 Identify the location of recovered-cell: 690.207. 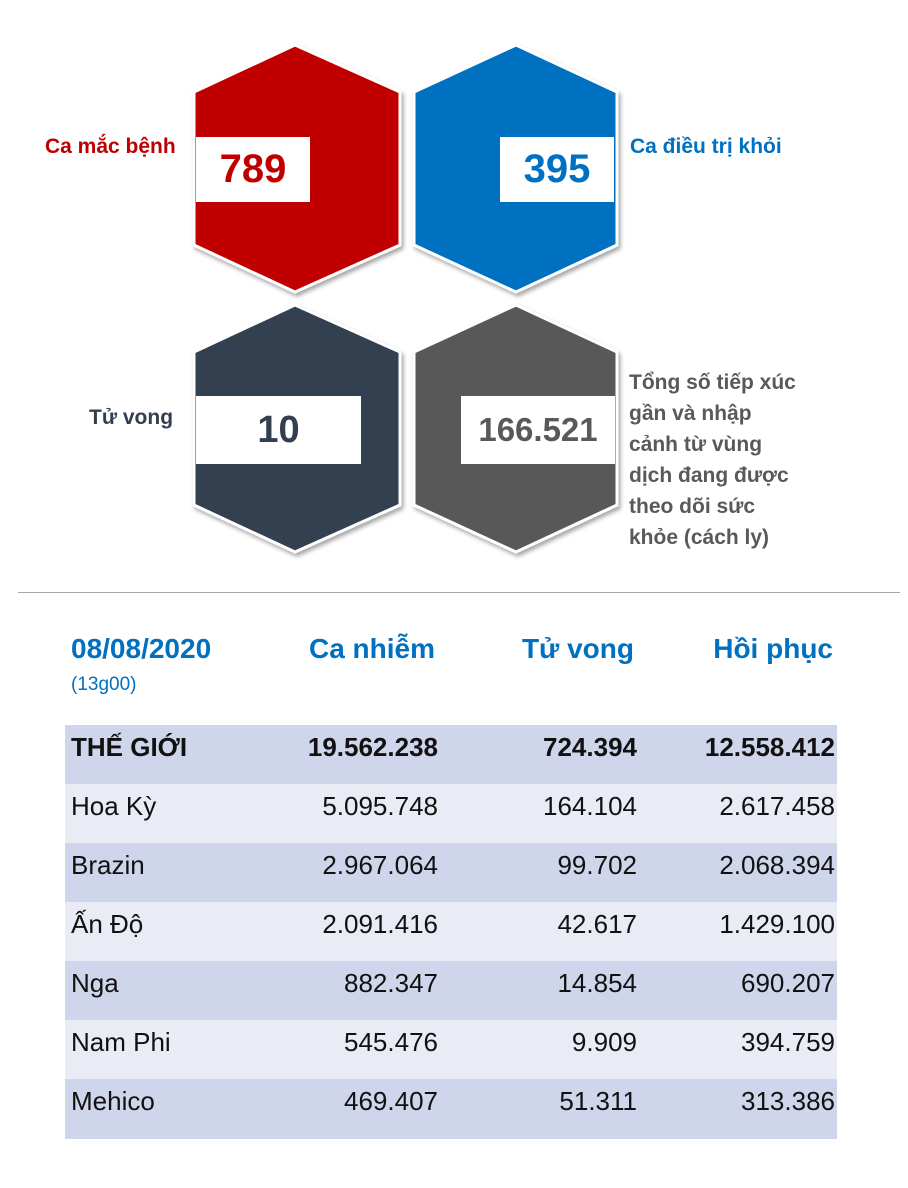
(788, 983).